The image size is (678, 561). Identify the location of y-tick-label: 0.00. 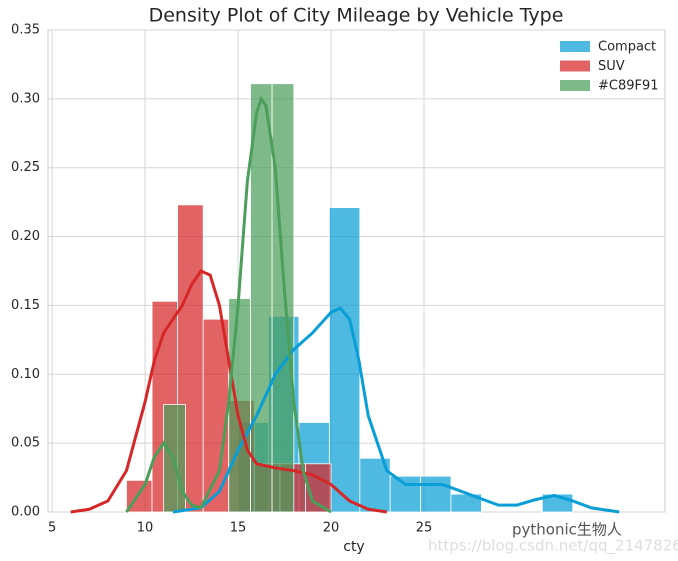
(25, 512).